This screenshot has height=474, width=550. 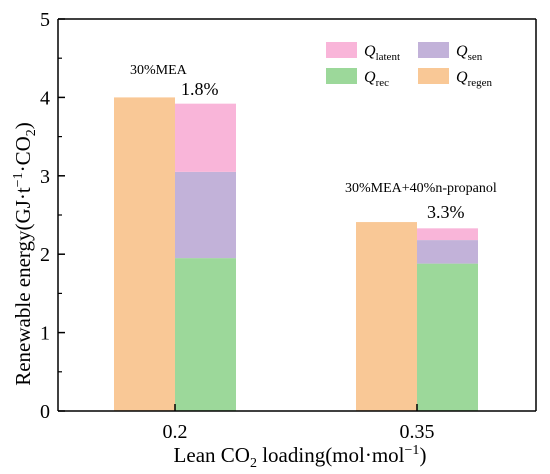 What do you see at coordinates (382, 53) in the screenshot?
I see `legend-label-latent: Qlatent` at bounding box center [382, 53].